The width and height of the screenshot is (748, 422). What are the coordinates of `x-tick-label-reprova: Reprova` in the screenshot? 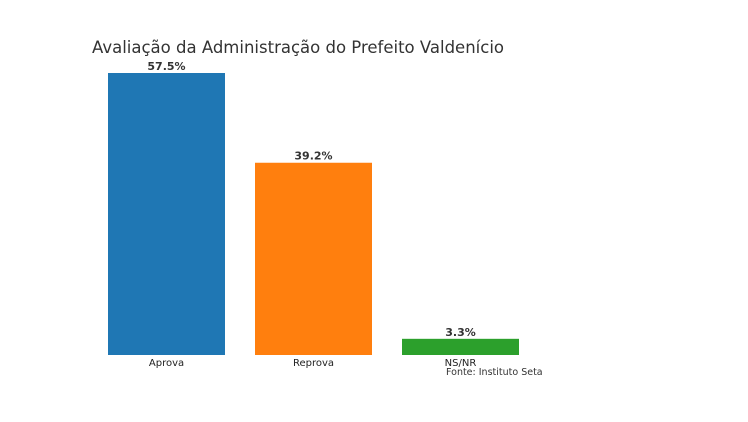 It's located at (313, 363).